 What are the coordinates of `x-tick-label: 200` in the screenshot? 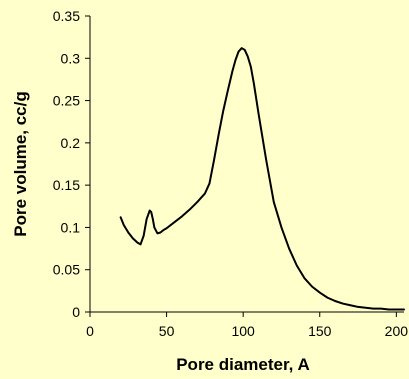 It's located at (397, 331).